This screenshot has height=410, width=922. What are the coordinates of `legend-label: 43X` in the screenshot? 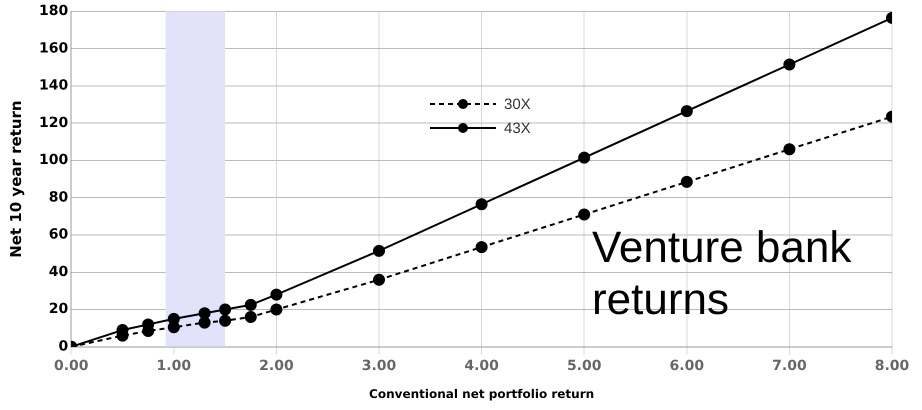 It's located at (517, 128).